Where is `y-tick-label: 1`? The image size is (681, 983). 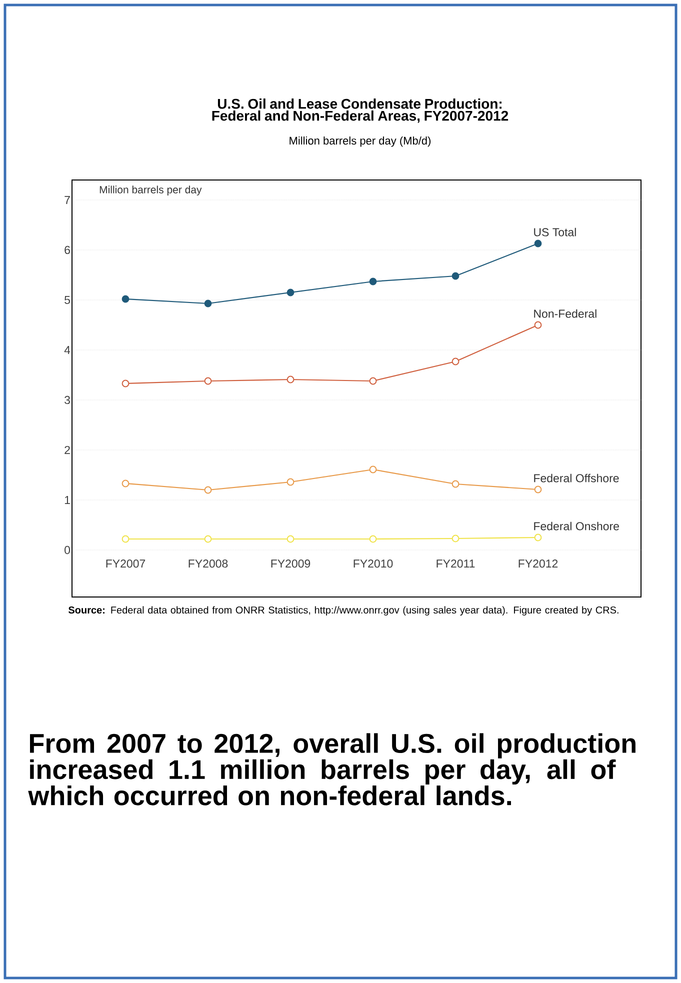 y-tick-label: 1 is located at coordinates (67, 500).